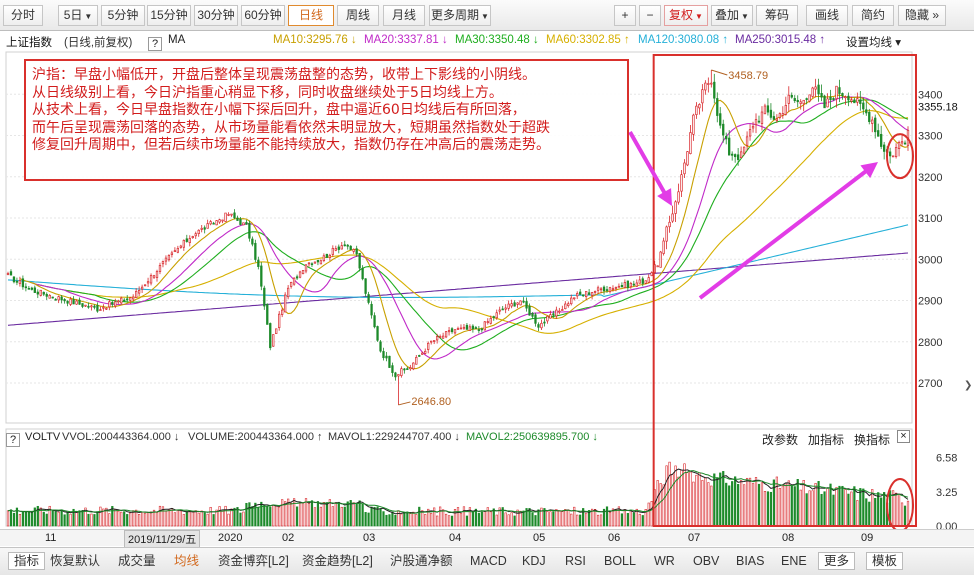 This screenshot has height=575, width=974. Describe the element at coordinates (421, 561) in the screenshot. I see `indicator-tab: 沪股通净额` at that location.